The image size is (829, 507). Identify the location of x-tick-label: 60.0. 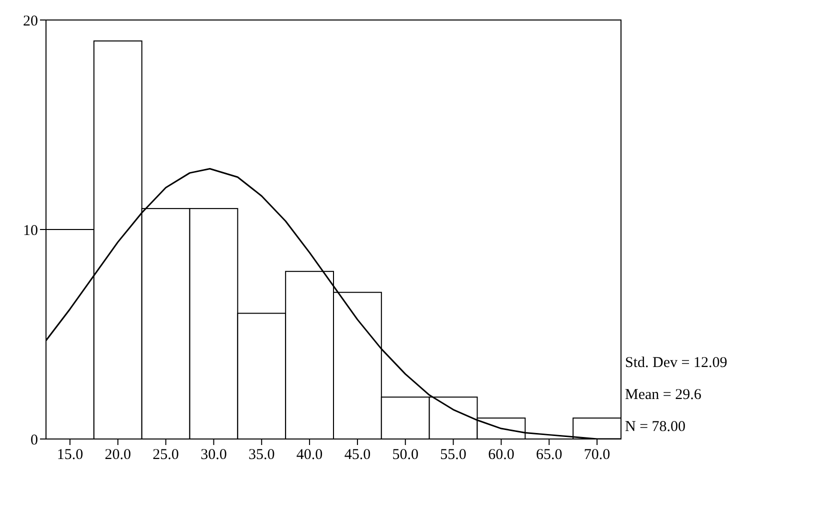
(501, 455).